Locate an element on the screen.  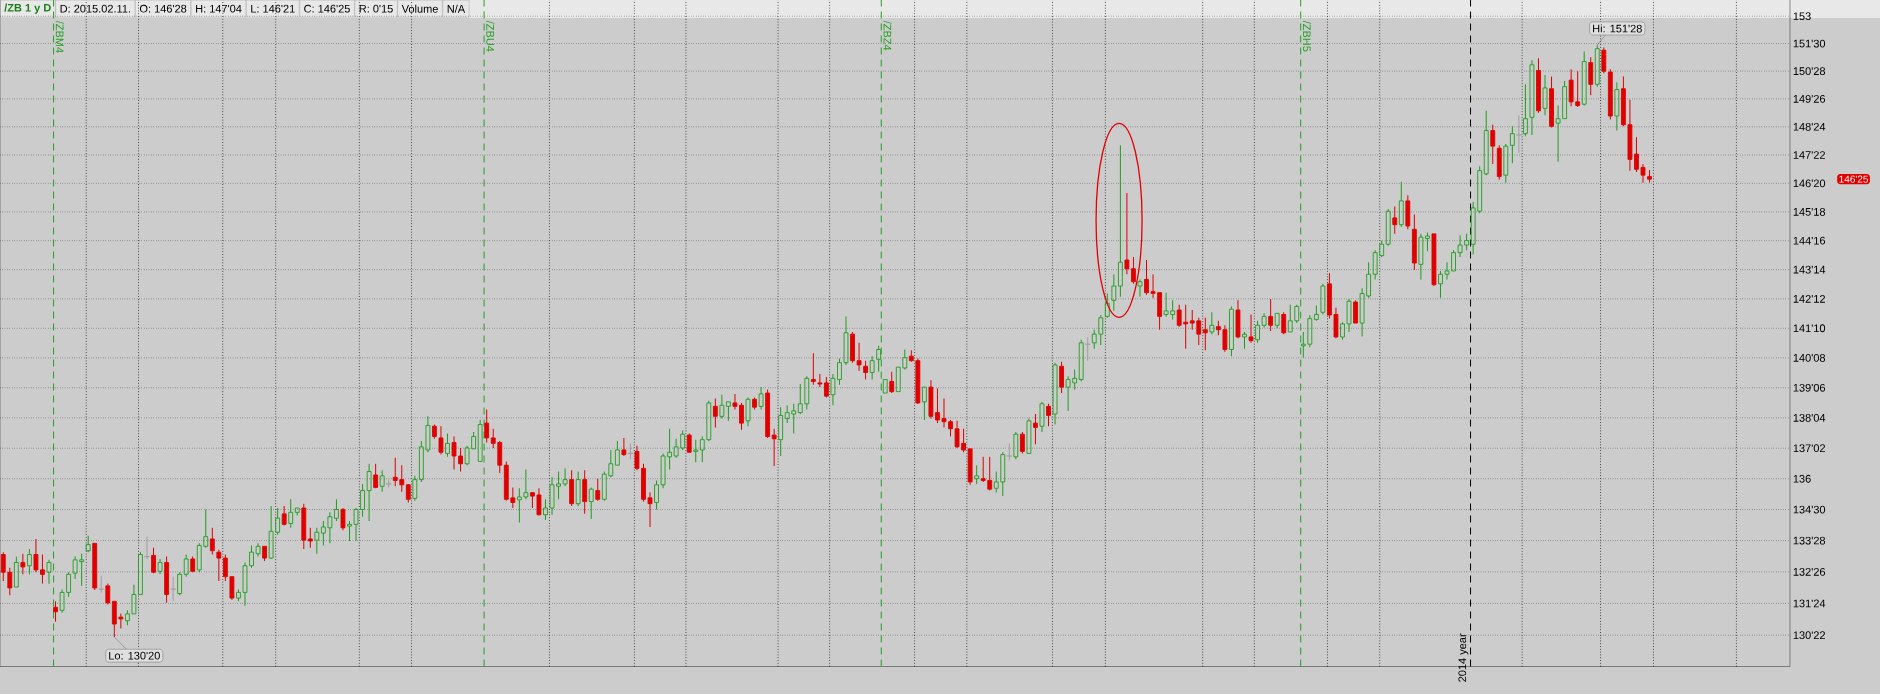
annotation: O: 146'28 is located at coordinates (163, 8).